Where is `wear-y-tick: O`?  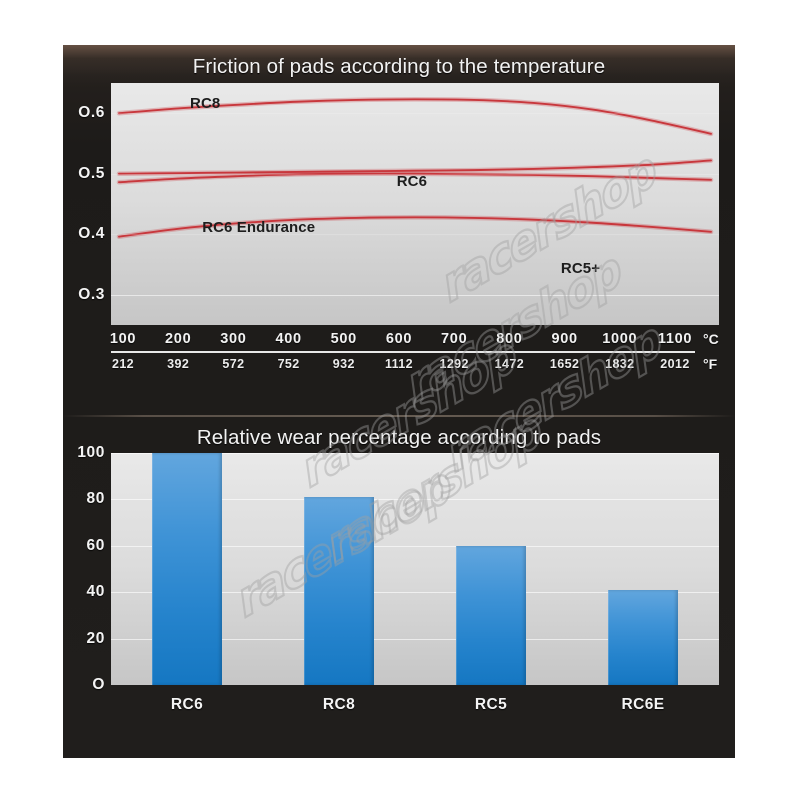 wear-y-tick: O is located at coordinates (98, 684).